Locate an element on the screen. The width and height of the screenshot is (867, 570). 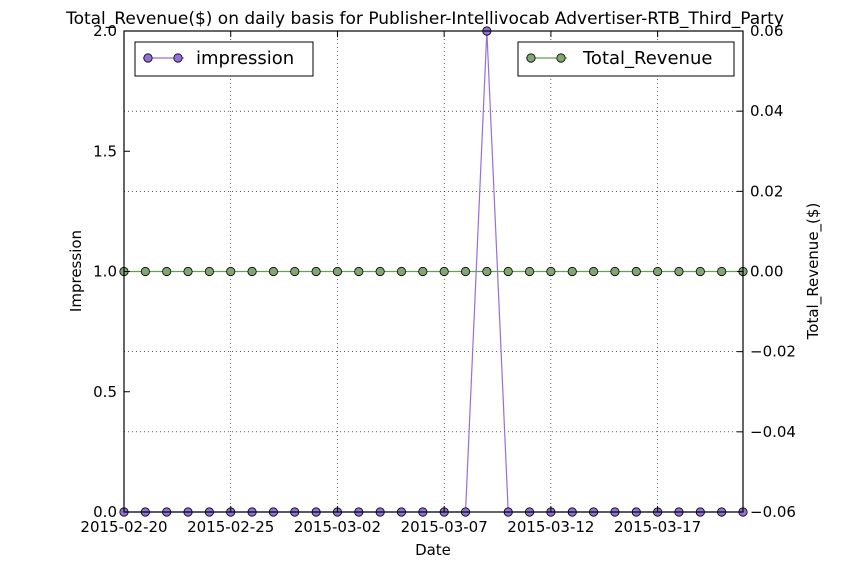
x-tick-label: 2015-02-20 is located at coordinates (123, 527).